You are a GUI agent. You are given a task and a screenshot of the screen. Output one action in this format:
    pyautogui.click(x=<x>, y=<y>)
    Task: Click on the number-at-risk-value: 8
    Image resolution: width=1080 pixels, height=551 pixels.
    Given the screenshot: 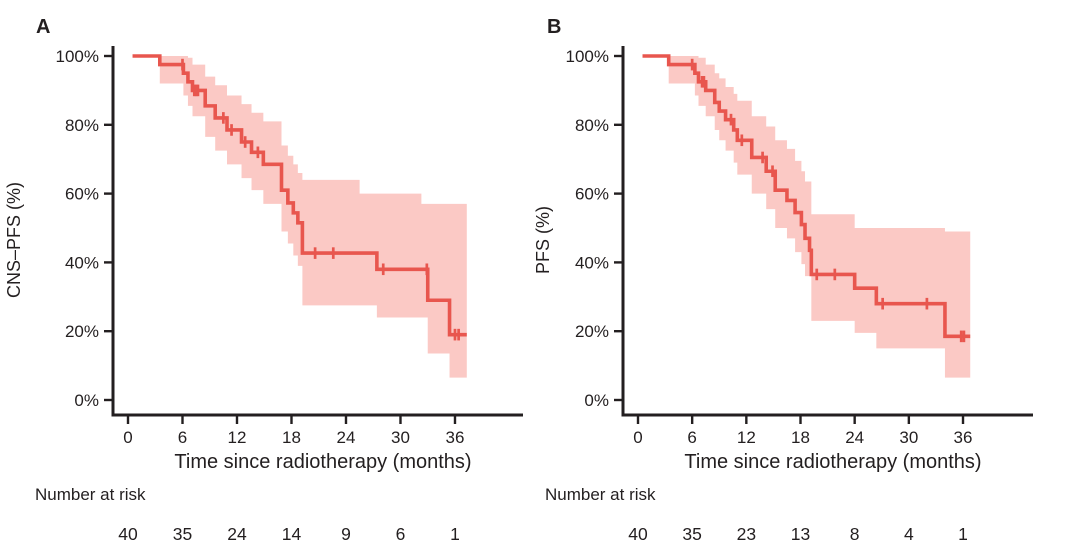 What is the action you would take?
    pyautogui.click(x=855, y=534)
    